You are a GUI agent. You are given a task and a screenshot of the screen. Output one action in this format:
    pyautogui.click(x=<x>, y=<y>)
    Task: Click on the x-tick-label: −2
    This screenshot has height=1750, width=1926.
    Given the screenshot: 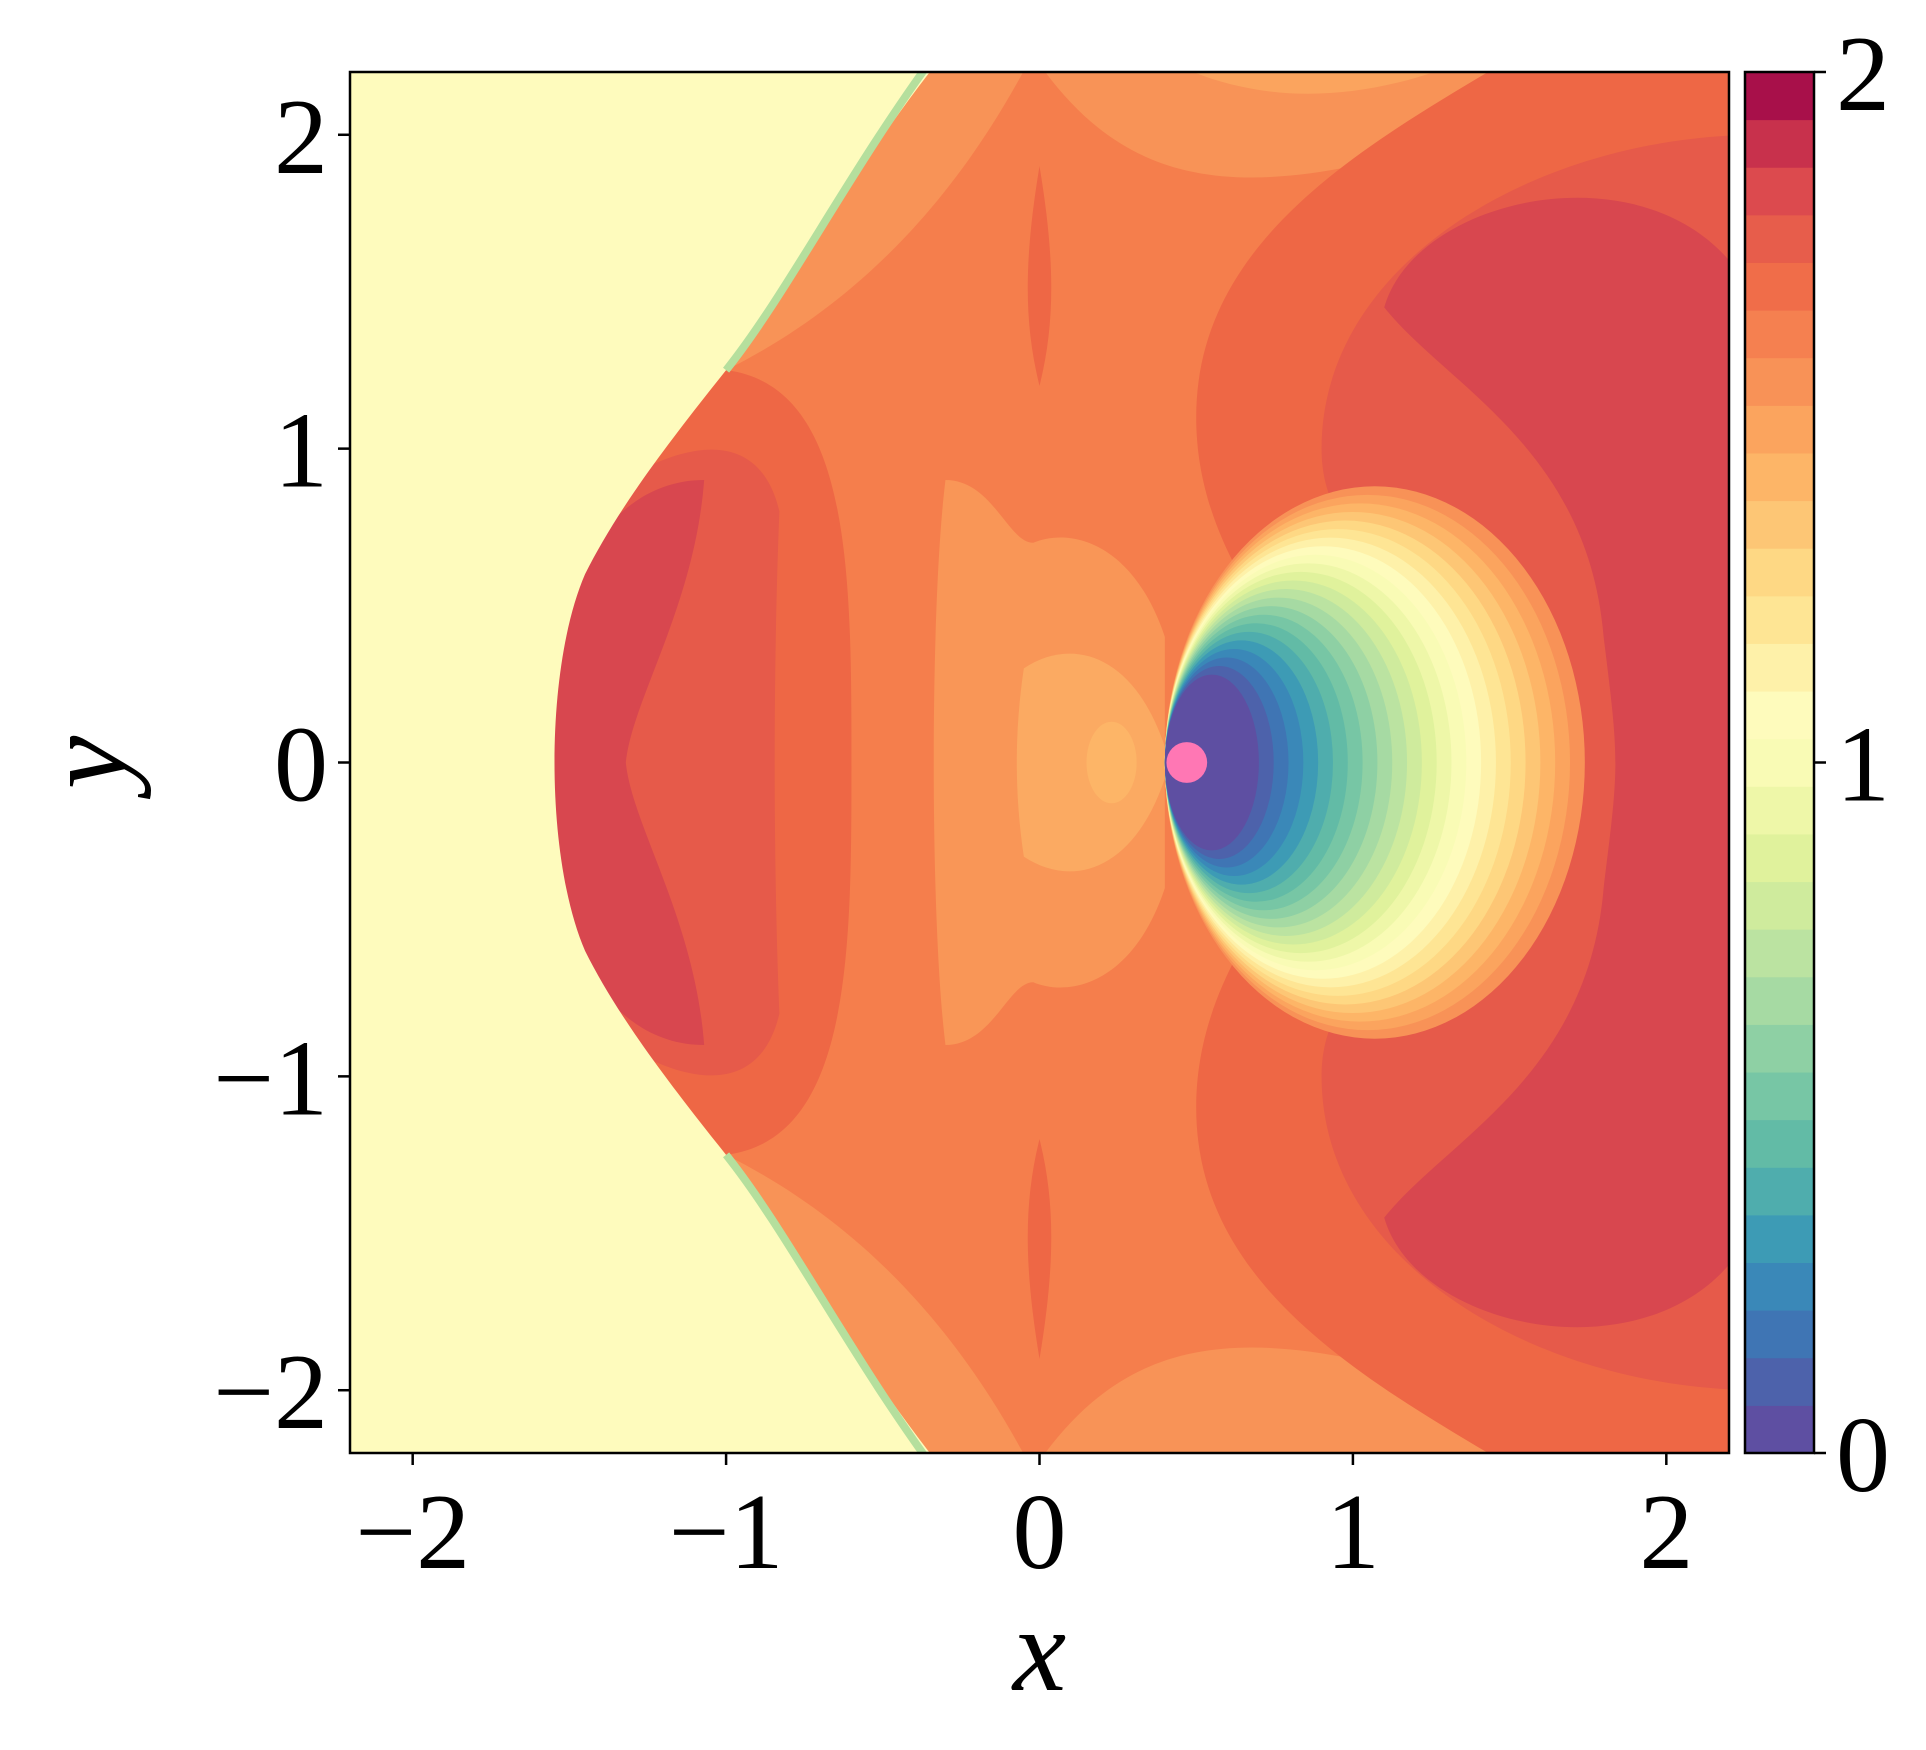 What is the action you would take?
    pyautogui.click(x=412, y=1532)
    